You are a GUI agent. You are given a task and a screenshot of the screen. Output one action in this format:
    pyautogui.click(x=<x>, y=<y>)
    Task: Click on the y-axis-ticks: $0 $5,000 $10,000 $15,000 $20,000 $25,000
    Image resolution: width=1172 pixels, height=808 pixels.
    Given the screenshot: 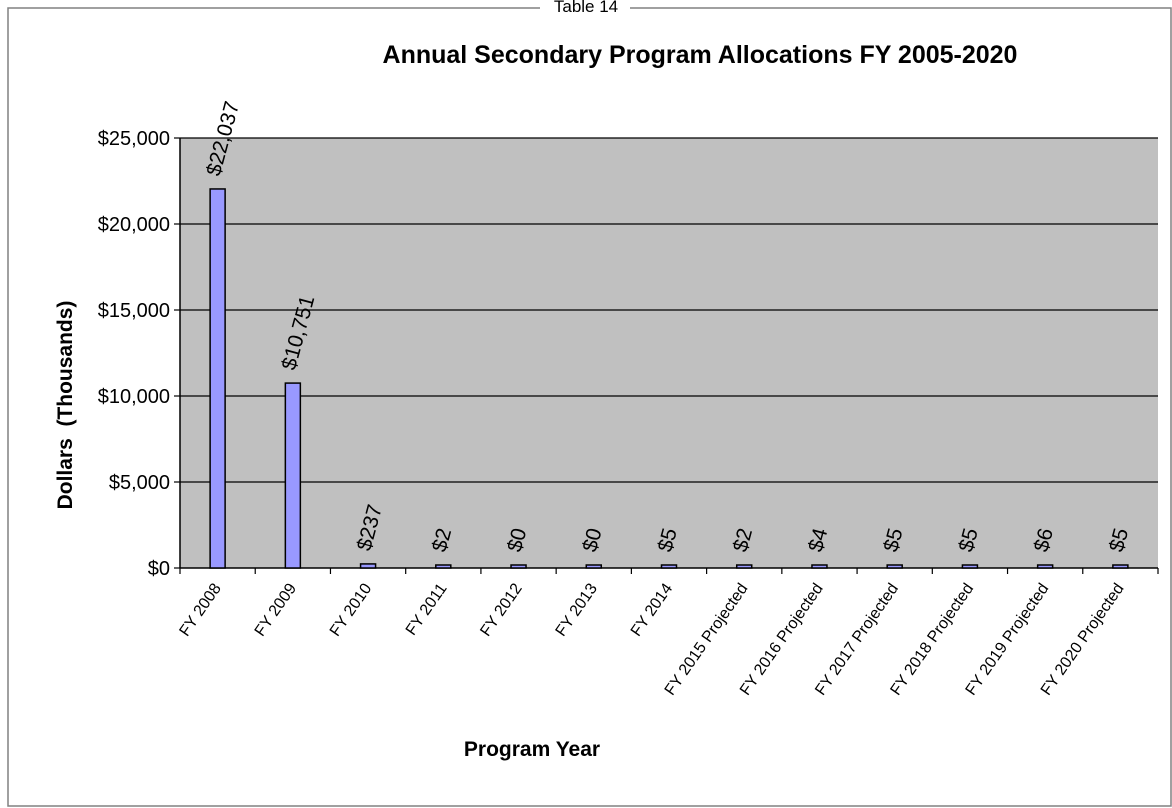 What is the action you would take?
    pyautogui.click(x=139, y=354)
    